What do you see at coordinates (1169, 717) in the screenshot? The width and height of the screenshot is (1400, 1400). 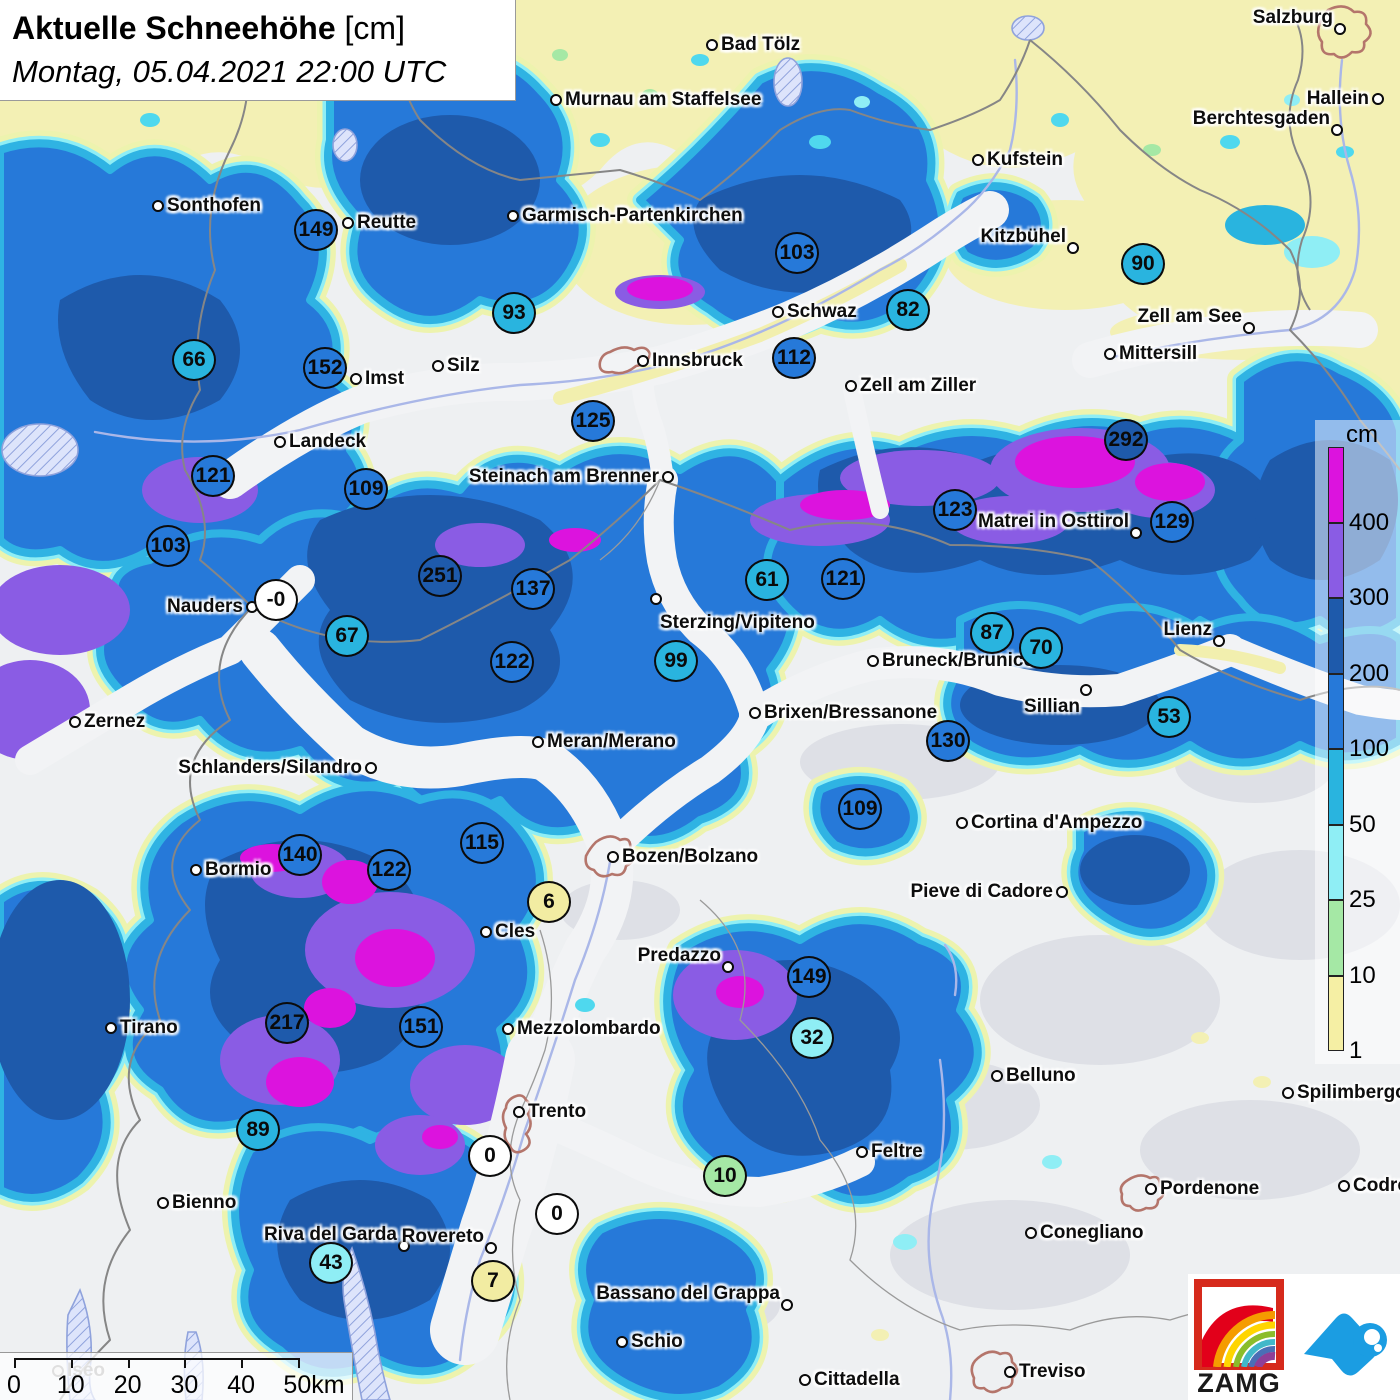 I see `station-value-marker: 53` at bounding box center [1169, 717].